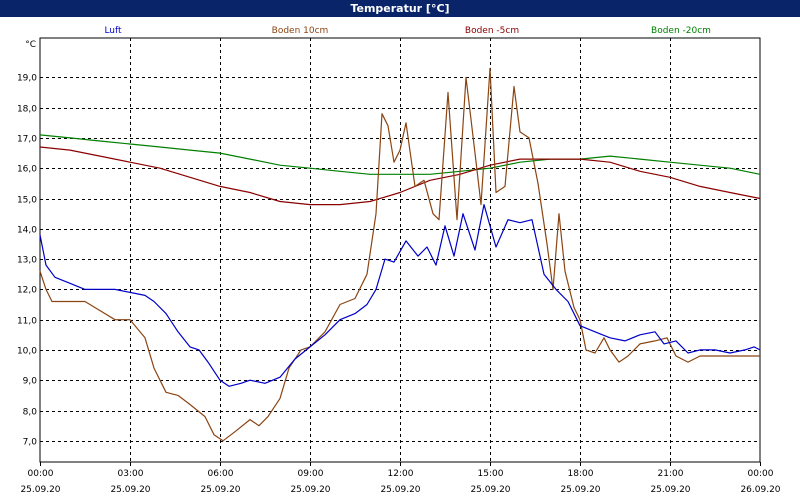 The image size is (800, 500). I want to click on y-tick-label: 19,0, so click(27, 79).